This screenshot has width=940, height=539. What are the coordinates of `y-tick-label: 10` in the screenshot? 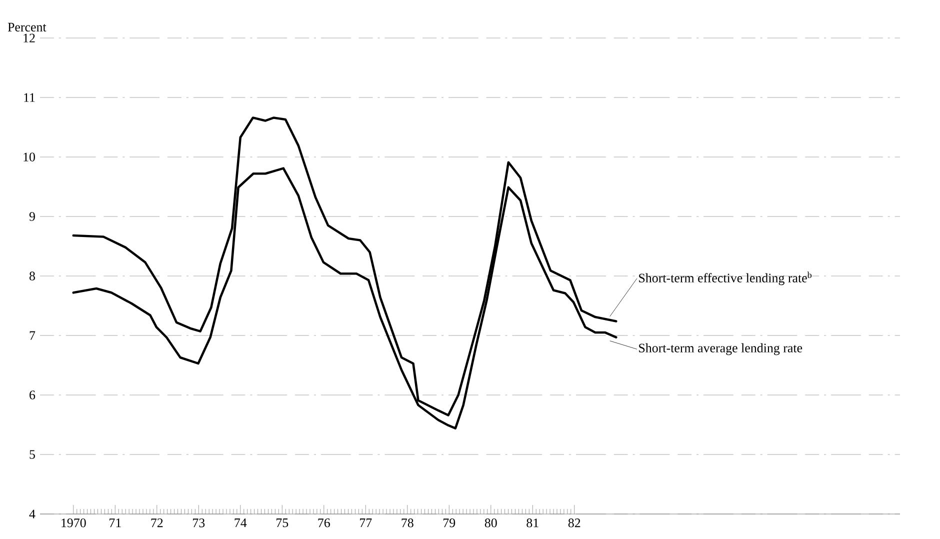 It's located at (29, 157).